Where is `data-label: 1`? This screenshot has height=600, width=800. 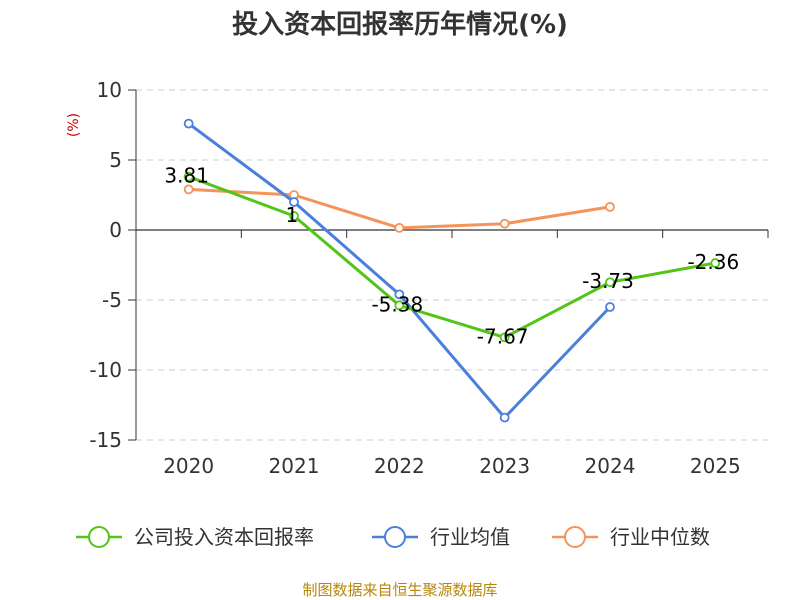
data-label: 1 is located at coordinates (292, 215).